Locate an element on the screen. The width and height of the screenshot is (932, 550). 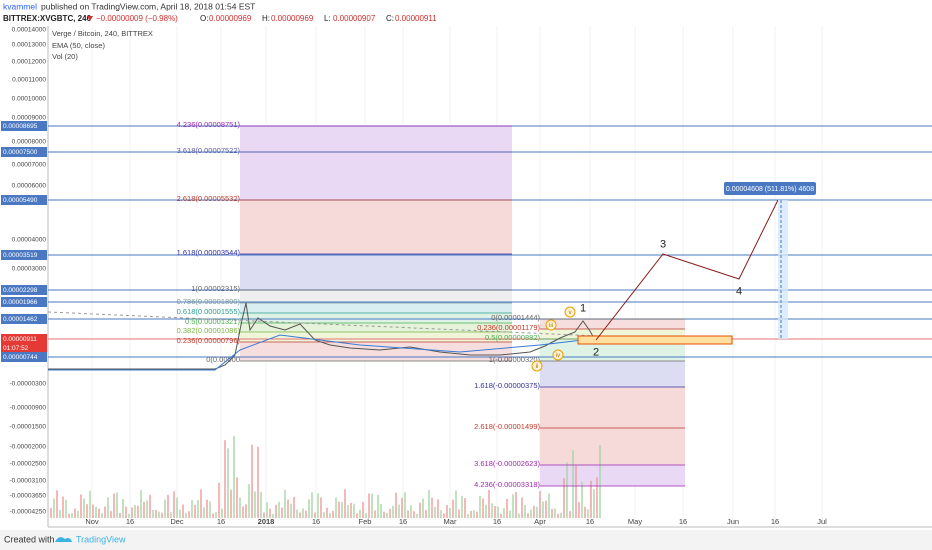
time-label: Dec is located at coordinates (177, 521).